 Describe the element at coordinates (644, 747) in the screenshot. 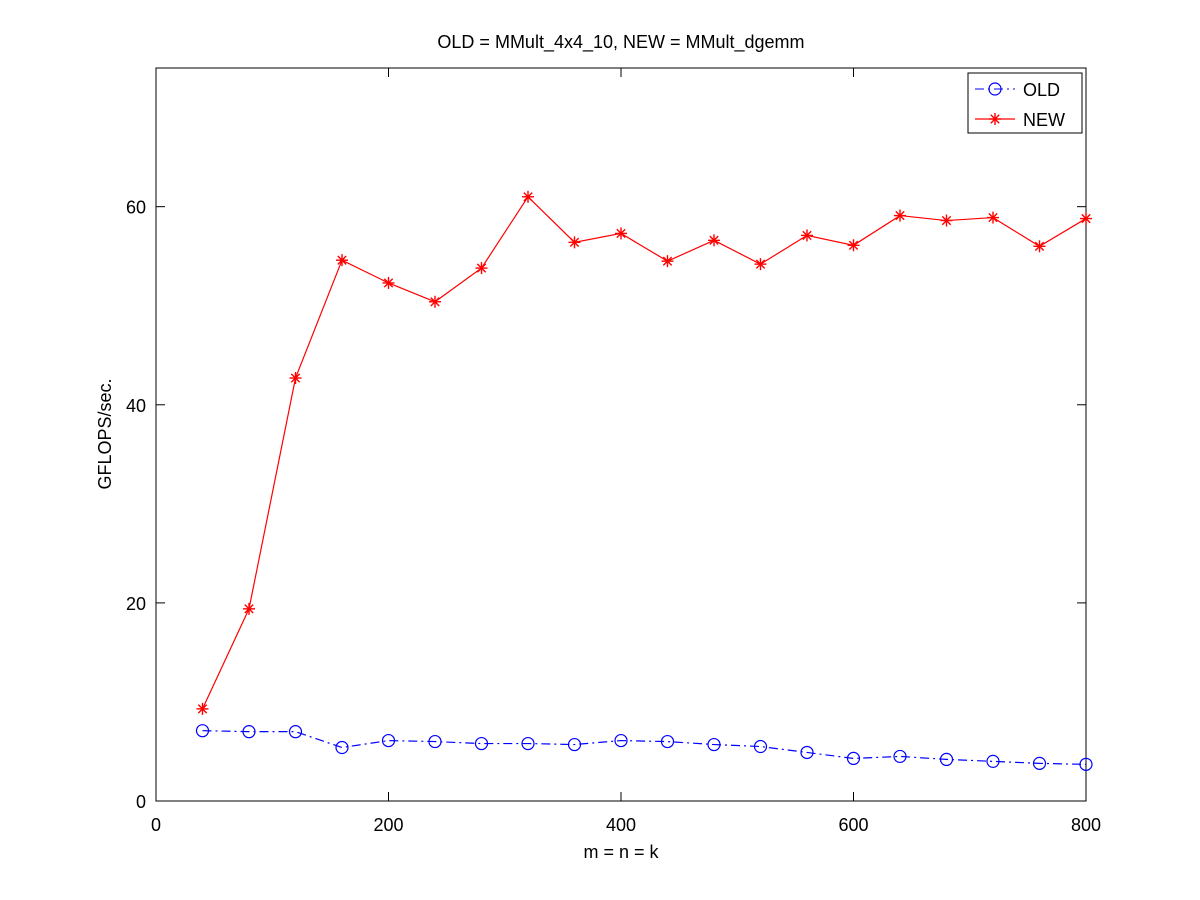

I see `series-old-line` at that location.